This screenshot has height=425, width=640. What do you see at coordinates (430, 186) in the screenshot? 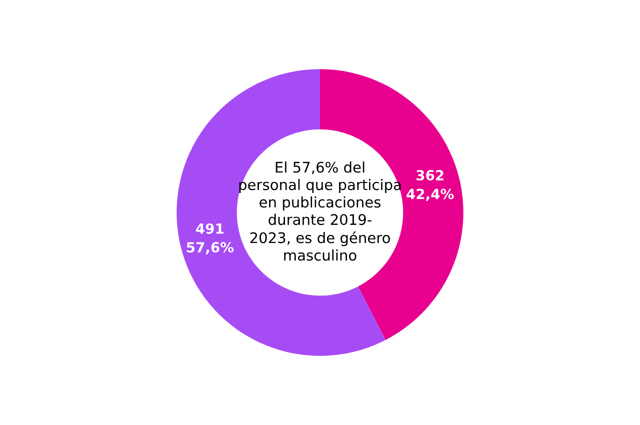
I see `data-label: 362 42,4%` at bounding box center [430, 186].